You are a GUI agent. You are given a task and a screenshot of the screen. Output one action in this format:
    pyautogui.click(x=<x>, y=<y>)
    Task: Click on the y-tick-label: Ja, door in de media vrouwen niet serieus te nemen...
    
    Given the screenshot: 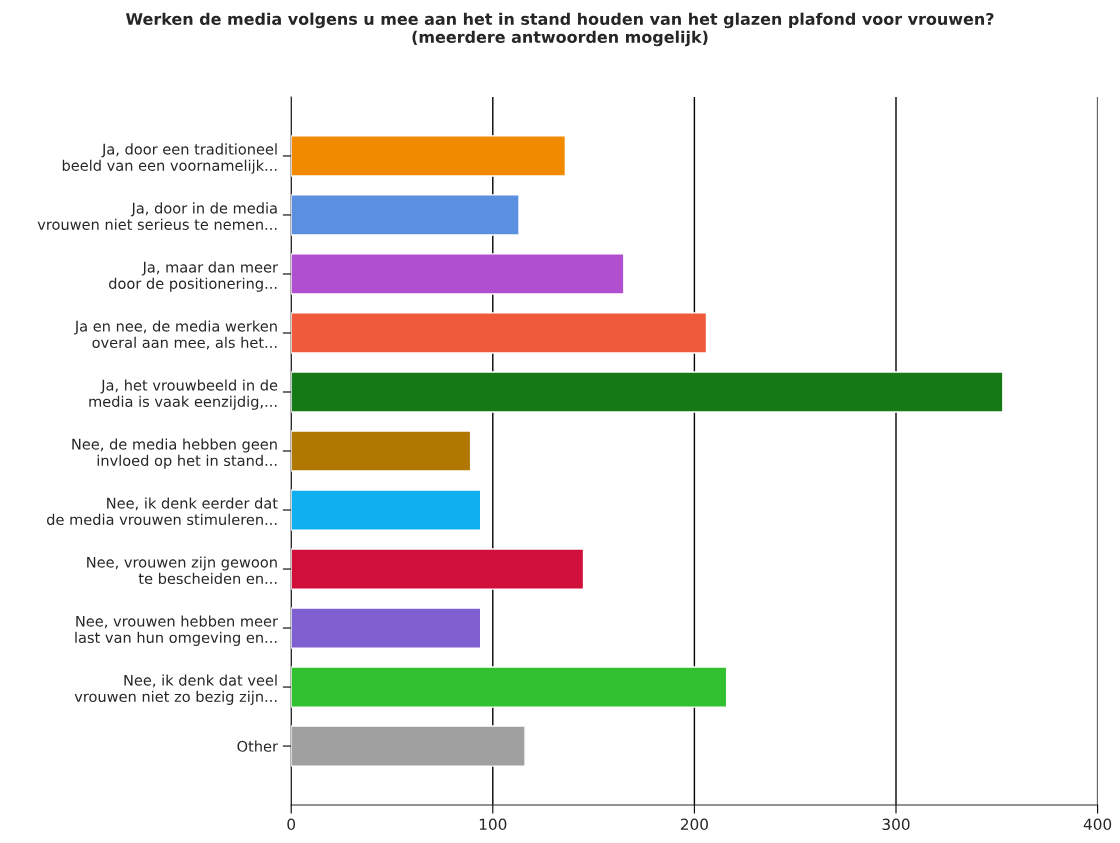 What is the action you would take?
    pyautogui.click(x=157, y=216)
    